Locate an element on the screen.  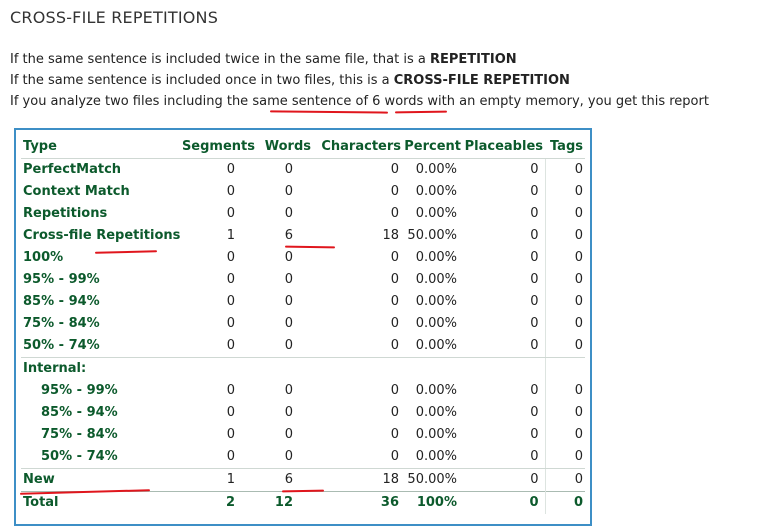
internal-group-row: Internal: is located at coordinates (303, 368).